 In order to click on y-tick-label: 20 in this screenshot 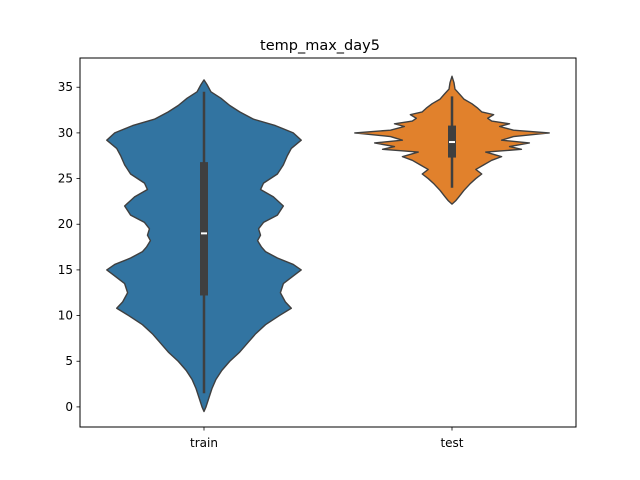, I will do `click(65, 224)`.